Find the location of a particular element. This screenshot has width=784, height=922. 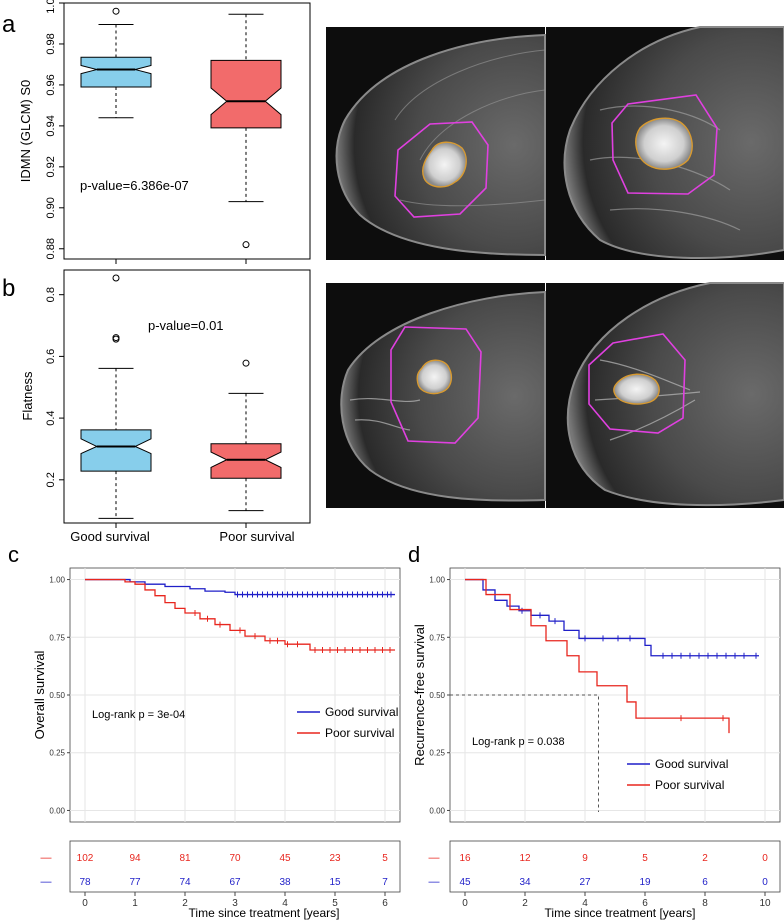

y-tick-label-c: 0.00 is located at coordinates (57, 810).